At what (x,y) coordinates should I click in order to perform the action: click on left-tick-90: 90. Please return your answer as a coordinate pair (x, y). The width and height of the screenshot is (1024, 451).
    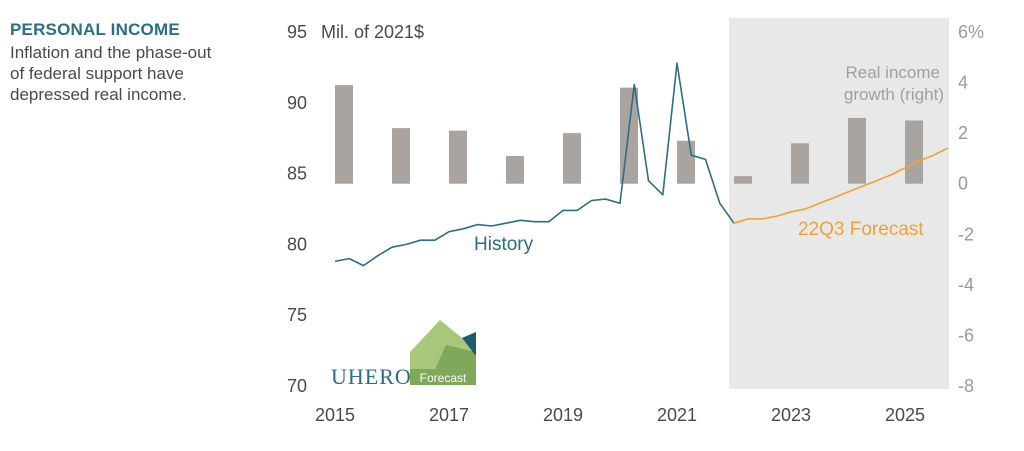
    Looking at the image, I should click on (297, 103).